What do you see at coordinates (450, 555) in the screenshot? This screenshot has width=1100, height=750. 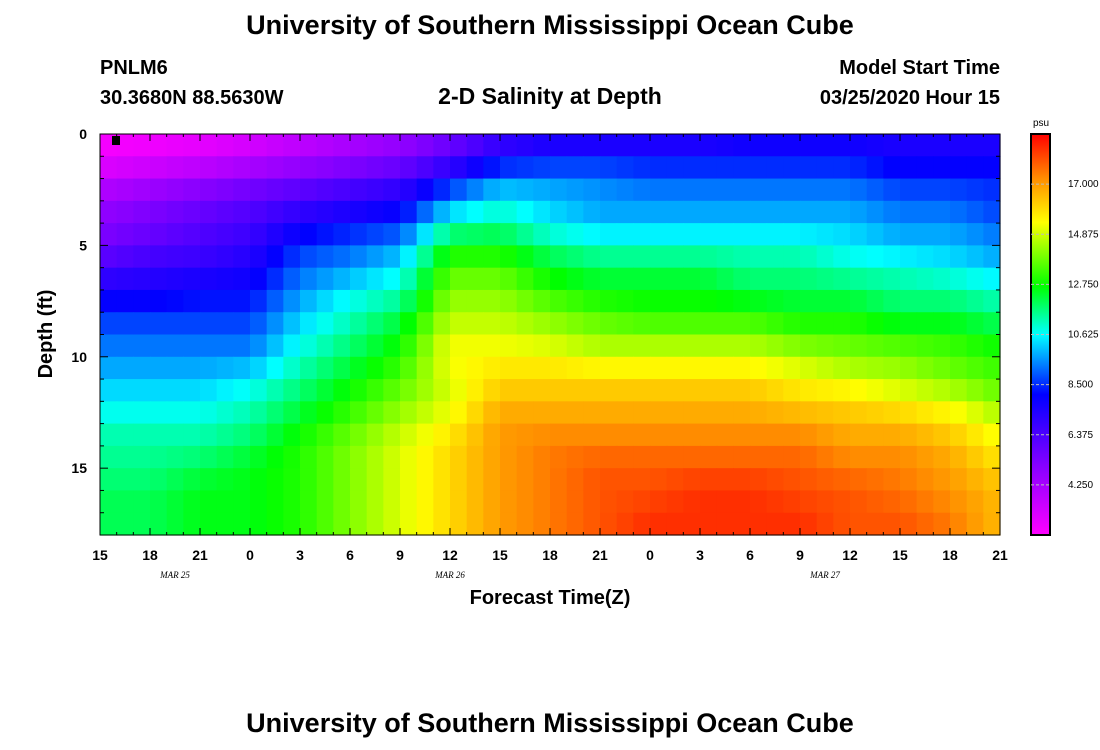 I see `x-tick-label: 12` at bounding box center [450, 555].